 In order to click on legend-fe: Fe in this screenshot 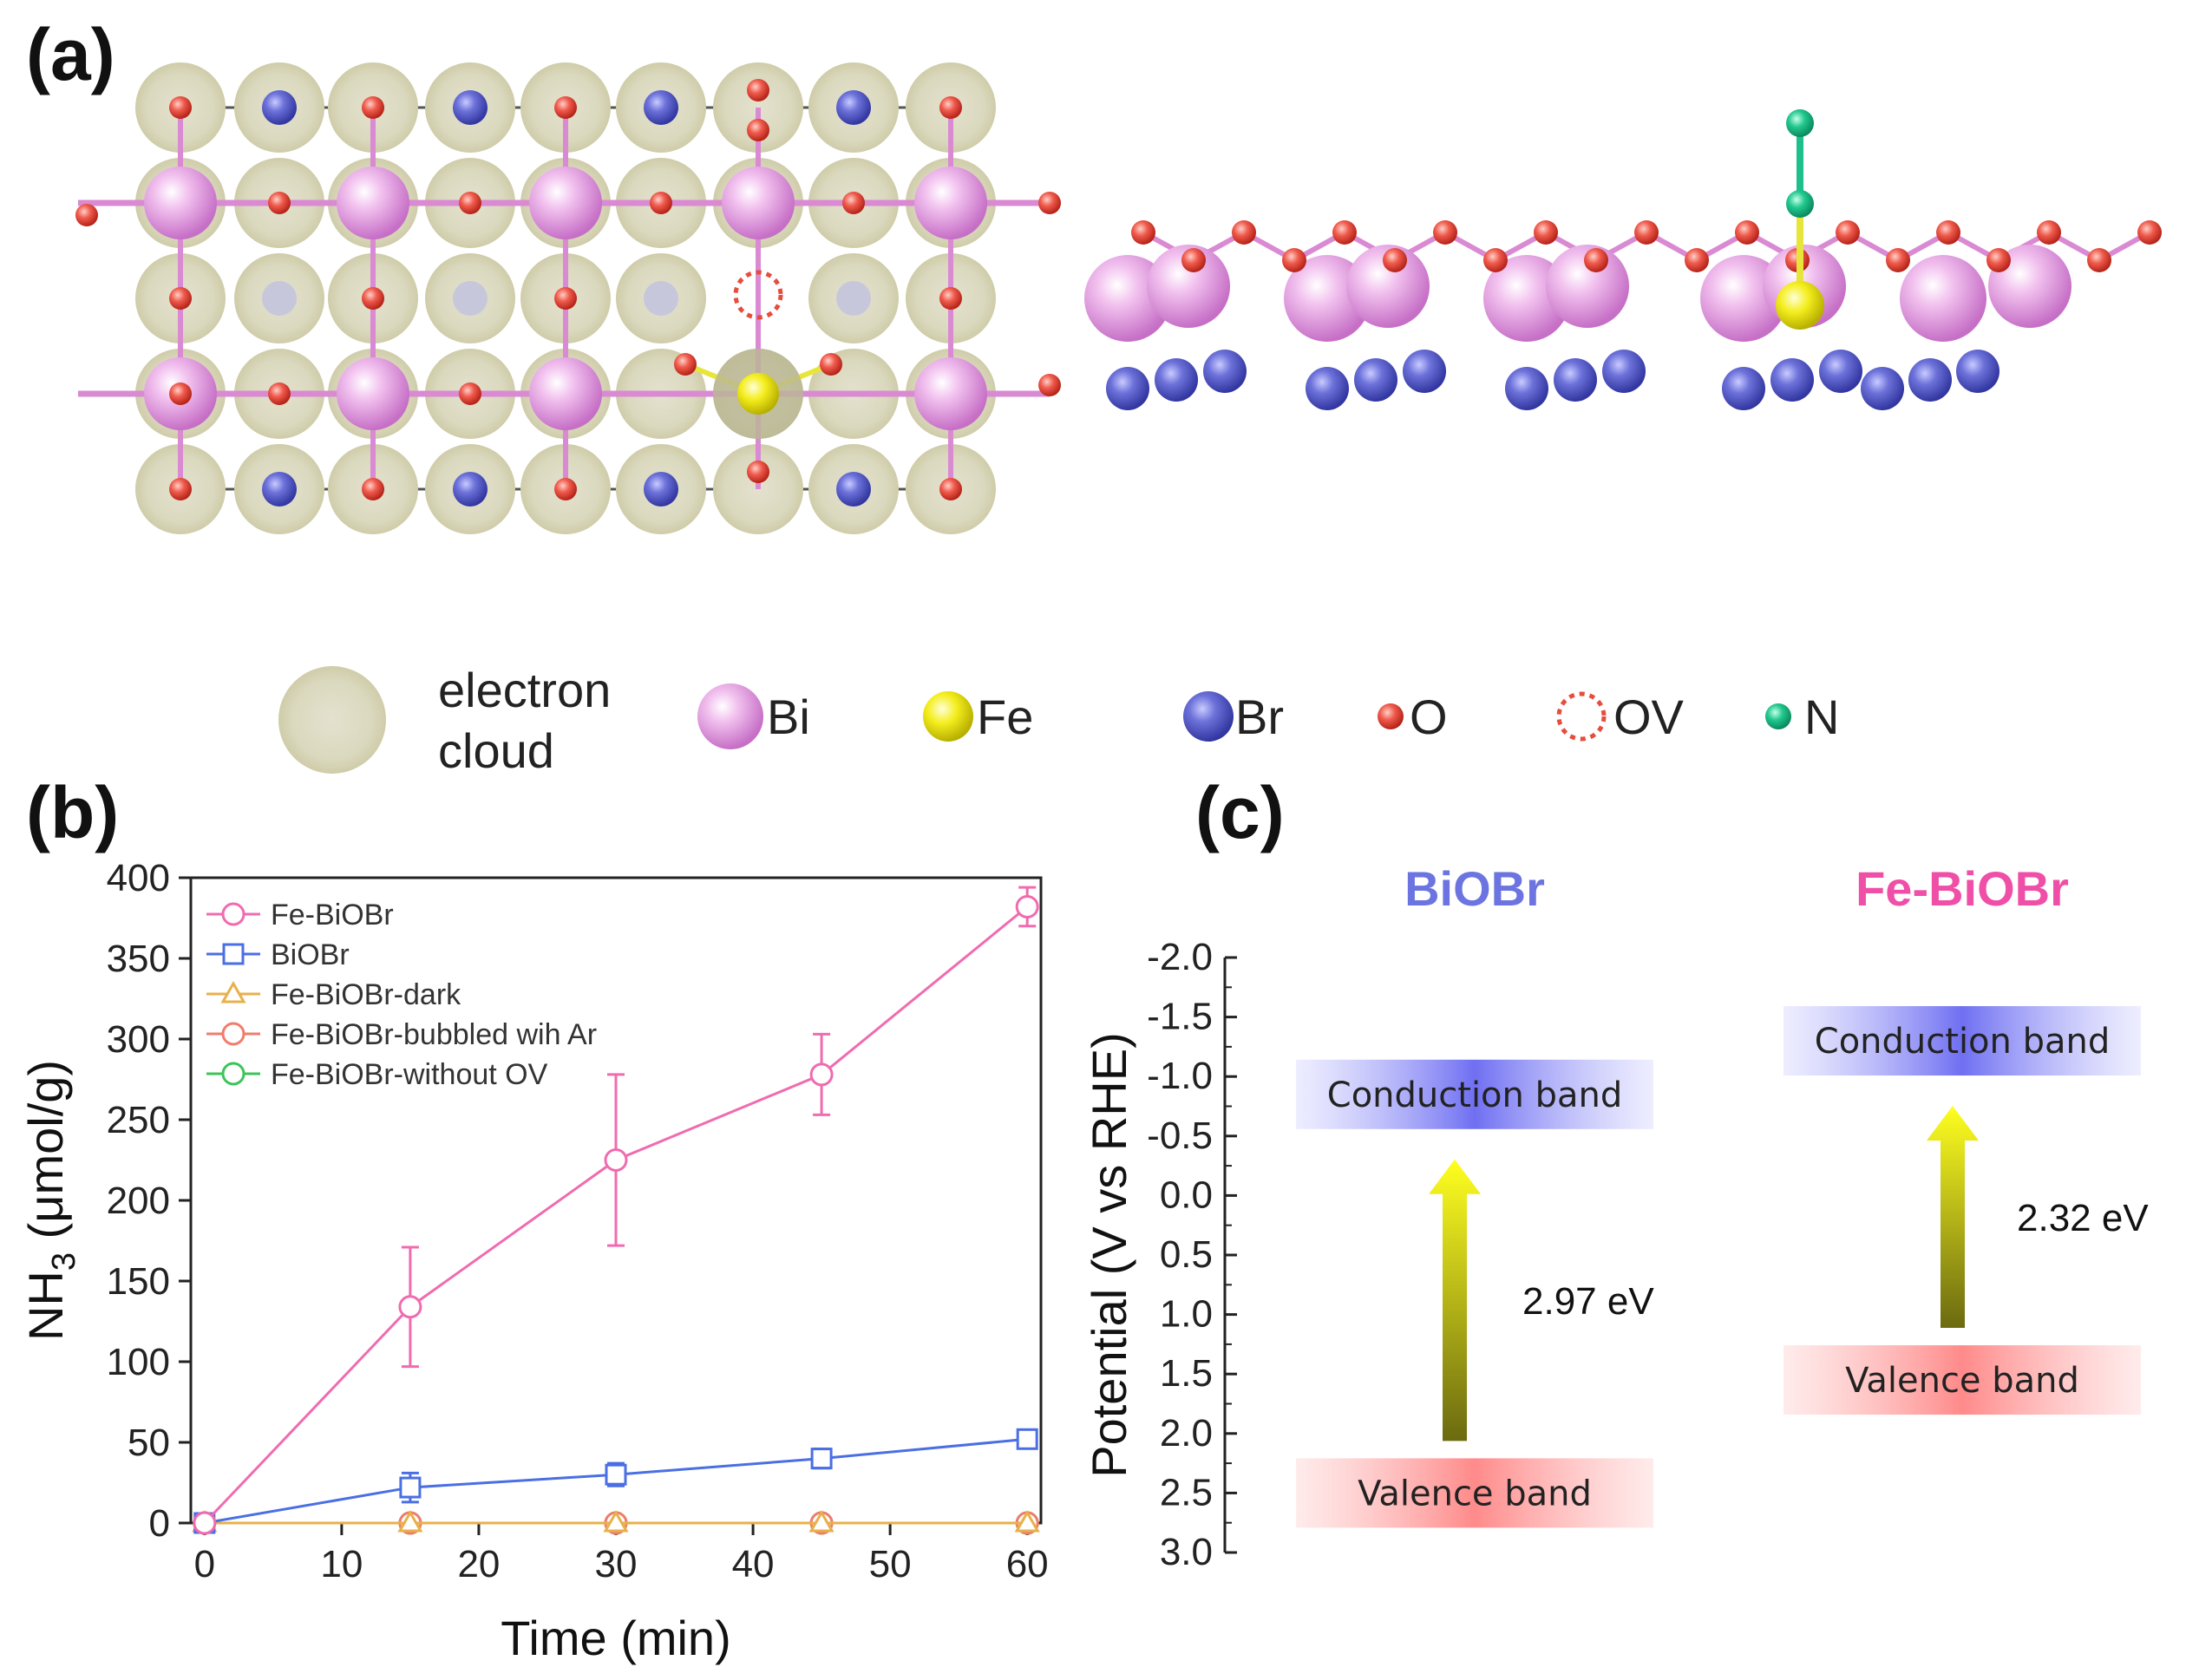, I will do `click(1005, 717)`.